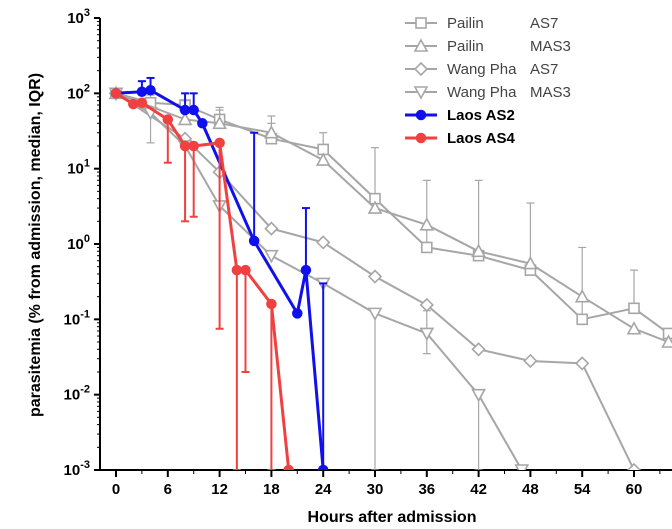  I want to click on x-tick-label: 24, so click(323, 489).